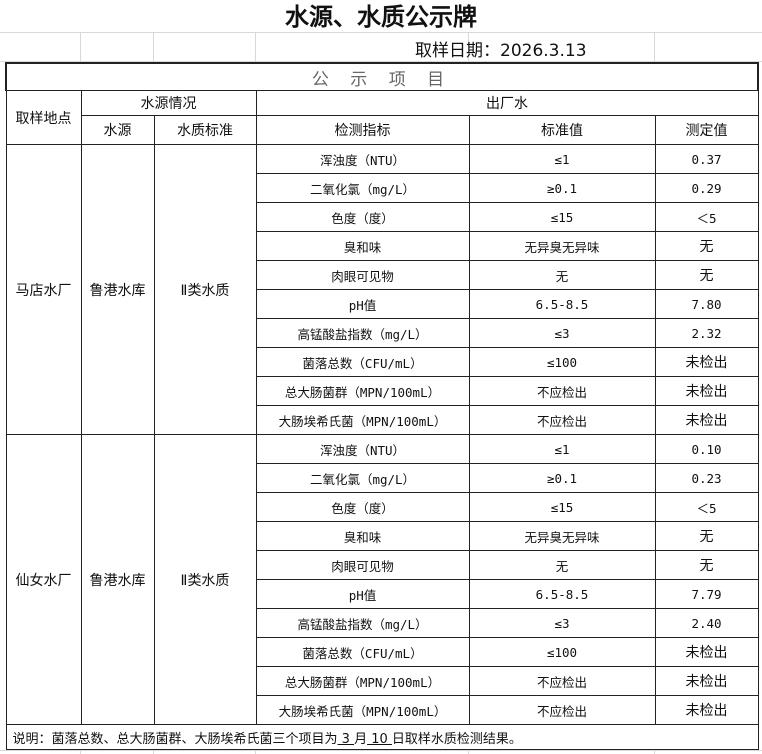  I want to click on table-row: 高锰酸盐指数（mg/L） ≤3 2.32, so click(382, 333).